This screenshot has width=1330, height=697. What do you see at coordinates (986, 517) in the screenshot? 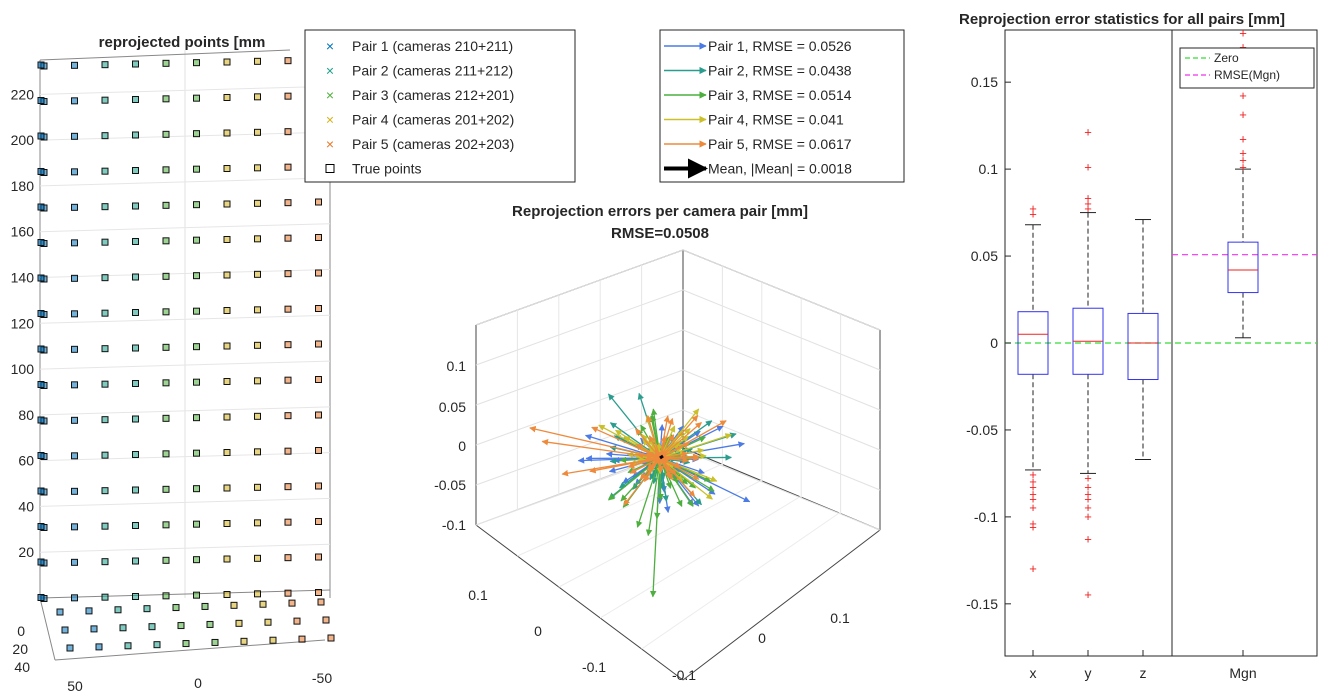
I see `panel3-y-tick: -0.1` at bounding box center [986, 517].